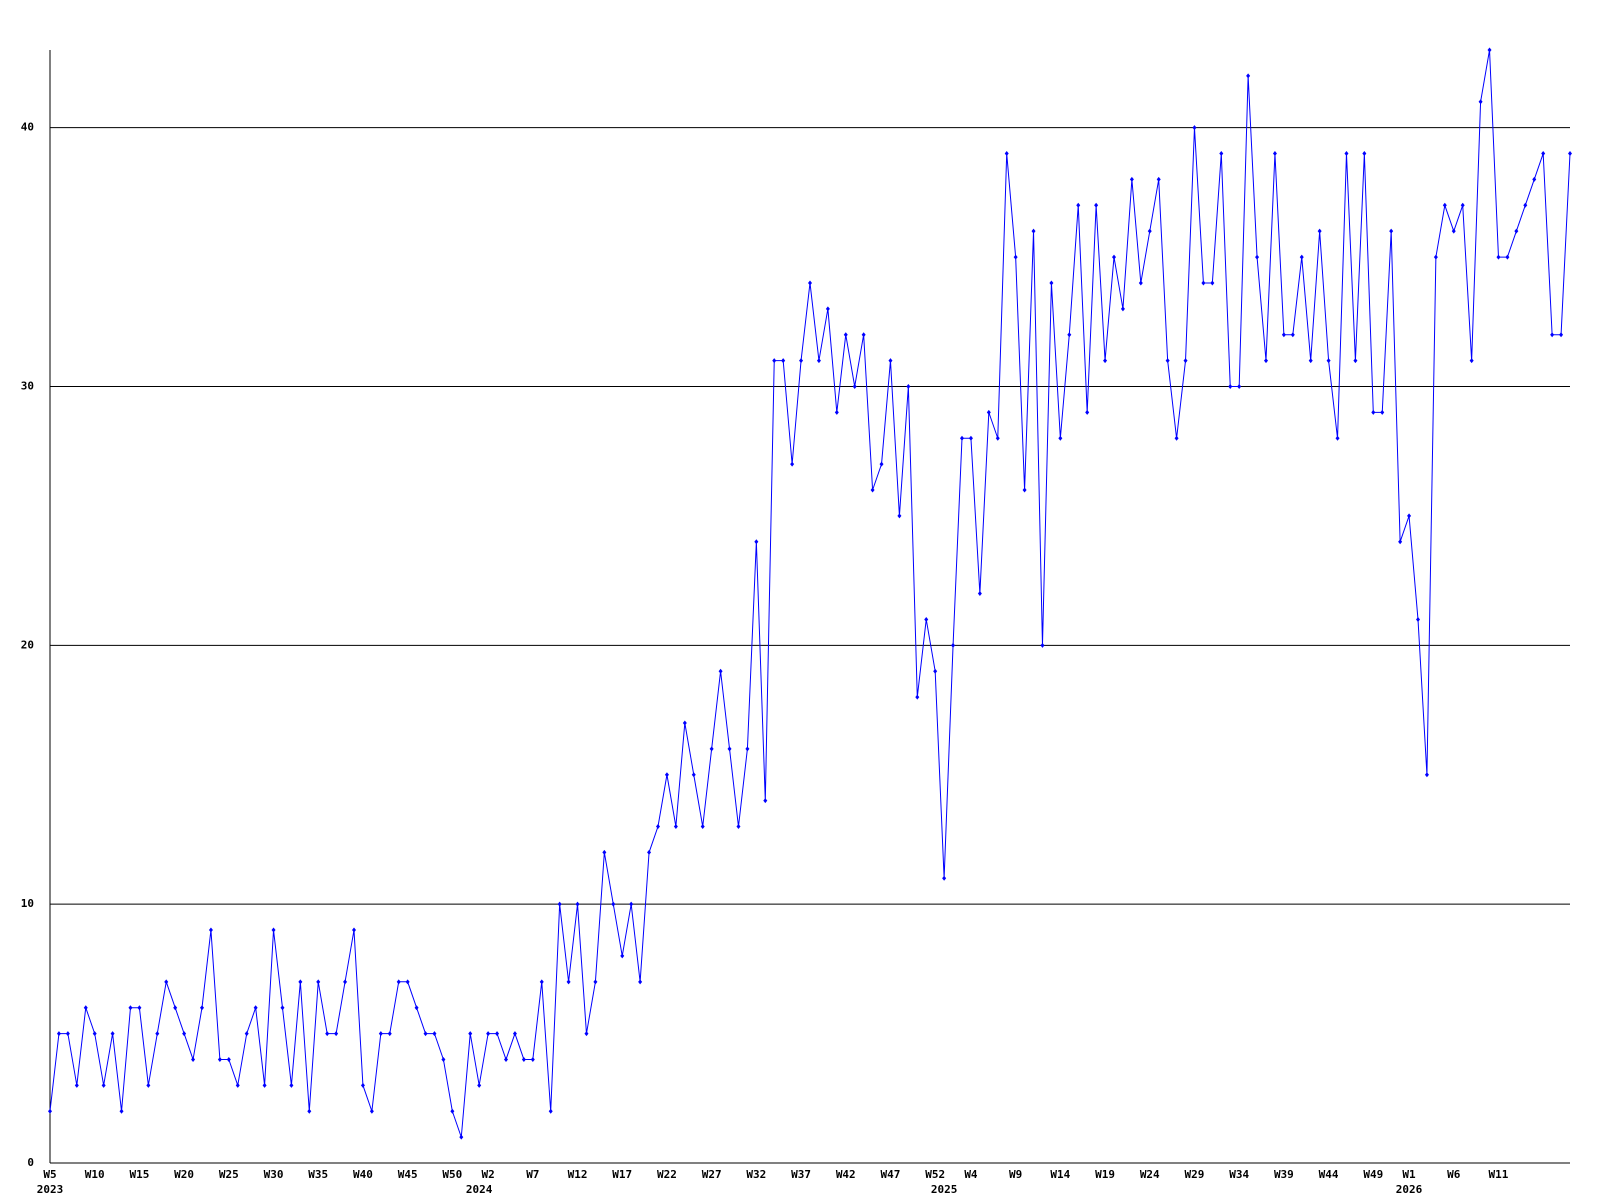 The width and height of the screenshot is (1600, 1200). I want to click on x-tick-label: W34, so click(1239, 1174).